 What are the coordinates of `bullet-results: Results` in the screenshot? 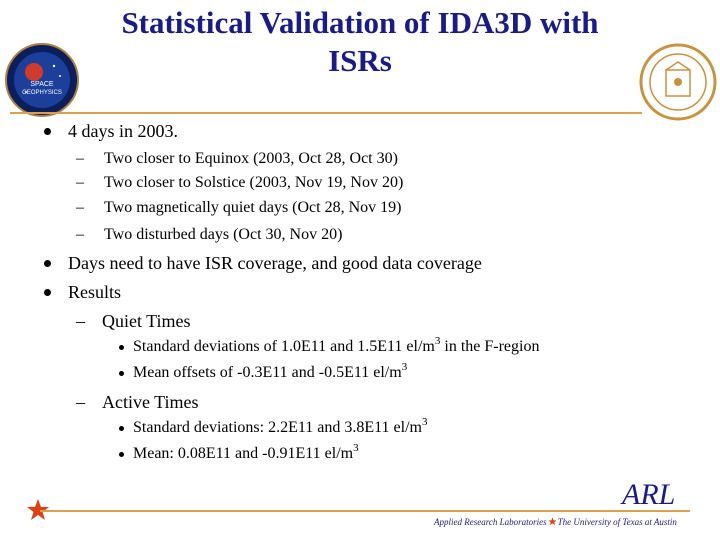 It's located at (95, 292).